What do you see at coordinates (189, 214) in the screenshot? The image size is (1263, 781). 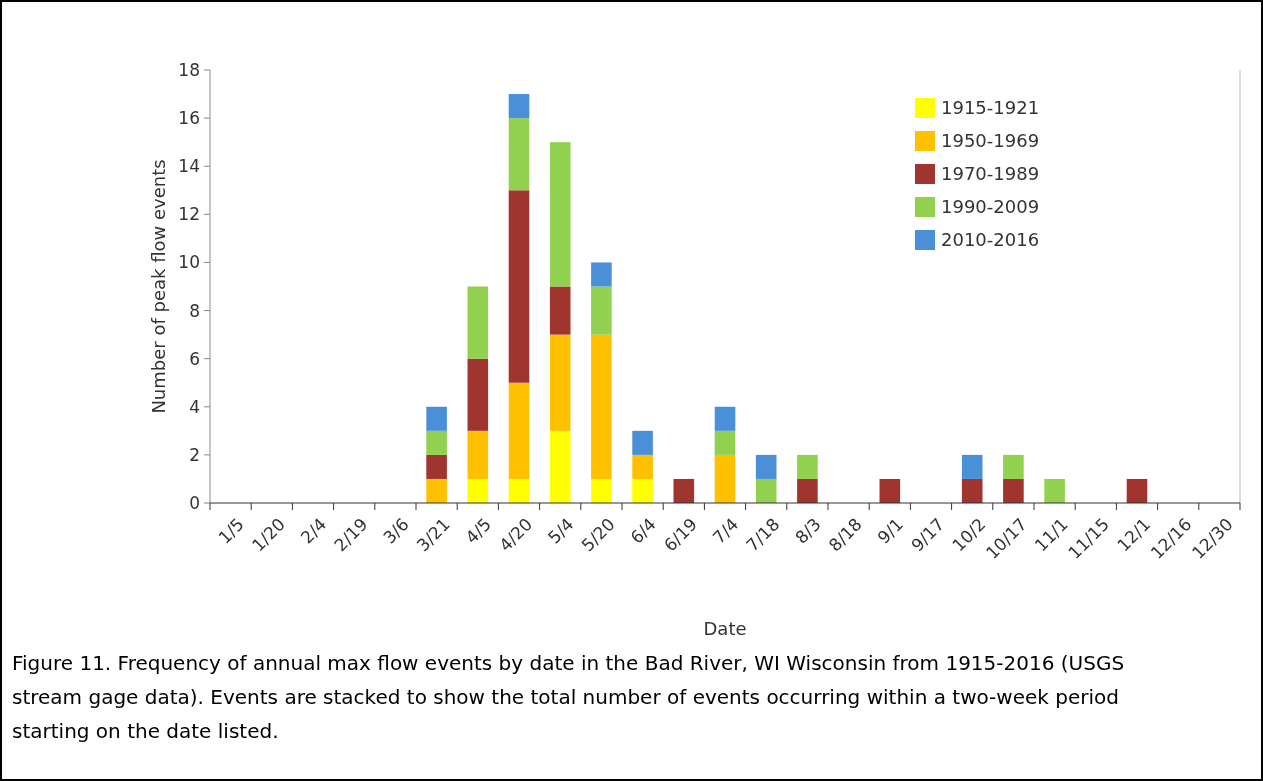 I see `y-tick-label: 12` at bounding box center [189, 214].